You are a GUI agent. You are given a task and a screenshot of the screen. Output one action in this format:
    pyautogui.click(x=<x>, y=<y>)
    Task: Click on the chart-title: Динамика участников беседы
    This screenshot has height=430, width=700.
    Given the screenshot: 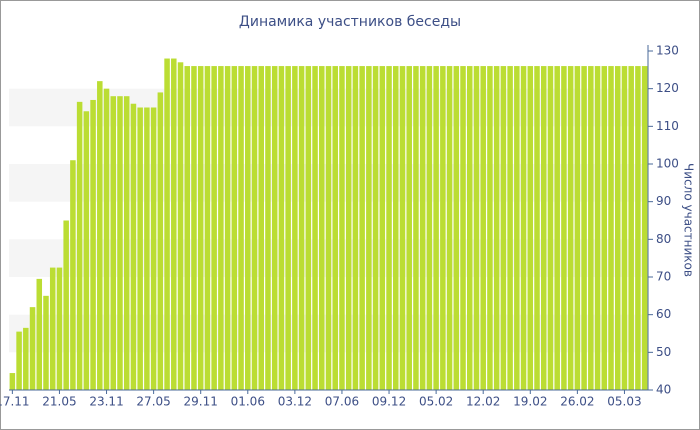 What is the action you would take?
    pyautogui.click(x=350, y=22)
    